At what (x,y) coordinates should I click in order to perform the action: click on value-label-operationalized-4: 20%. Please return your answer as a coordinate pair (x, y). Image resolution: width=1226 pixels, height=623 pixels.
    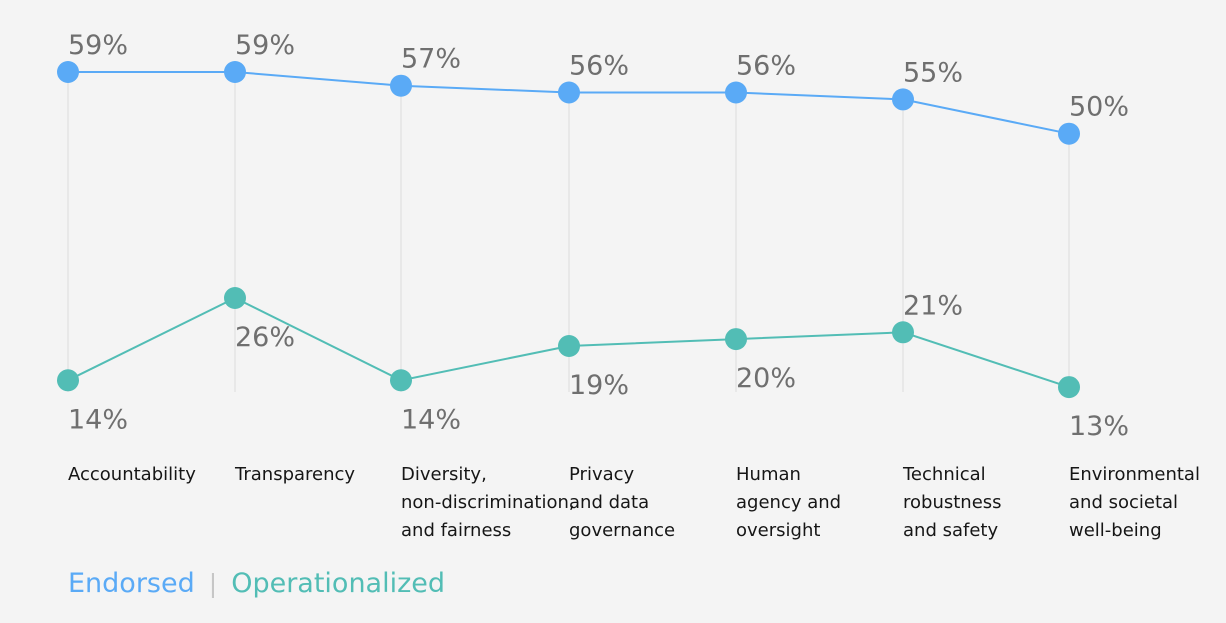
    Looking at the image, I should click on (766, 378).